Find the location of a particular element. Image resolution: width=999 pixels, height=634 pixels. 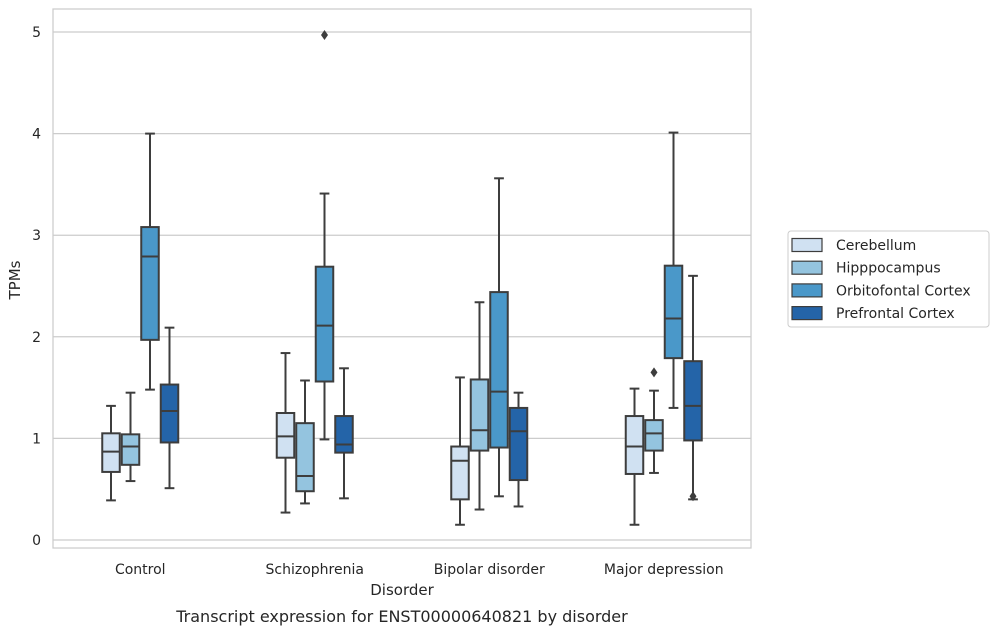

x-tick-label: Major depression is located at coordinates (664, 570).